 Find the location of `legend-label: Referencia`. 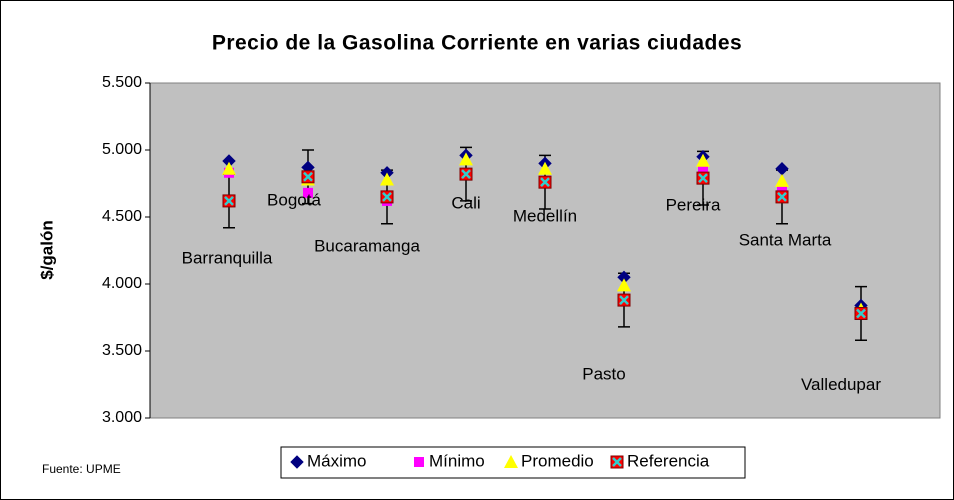

legend-label: Referencia is located at coordinates (668, 460).